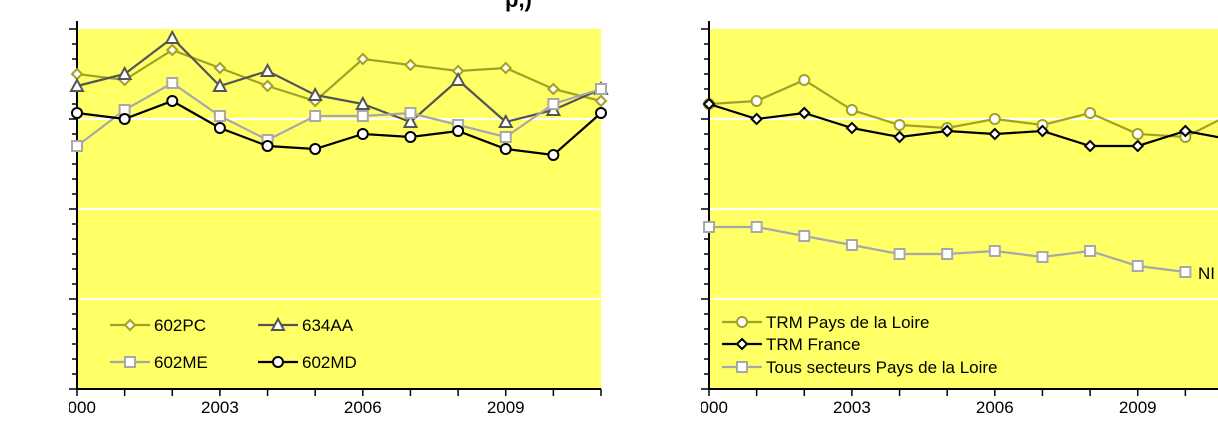 The height and width of the screenshot is (433, 1218). I want to click on legend-label: TRM Pays de la Loire, so click(847, 322).